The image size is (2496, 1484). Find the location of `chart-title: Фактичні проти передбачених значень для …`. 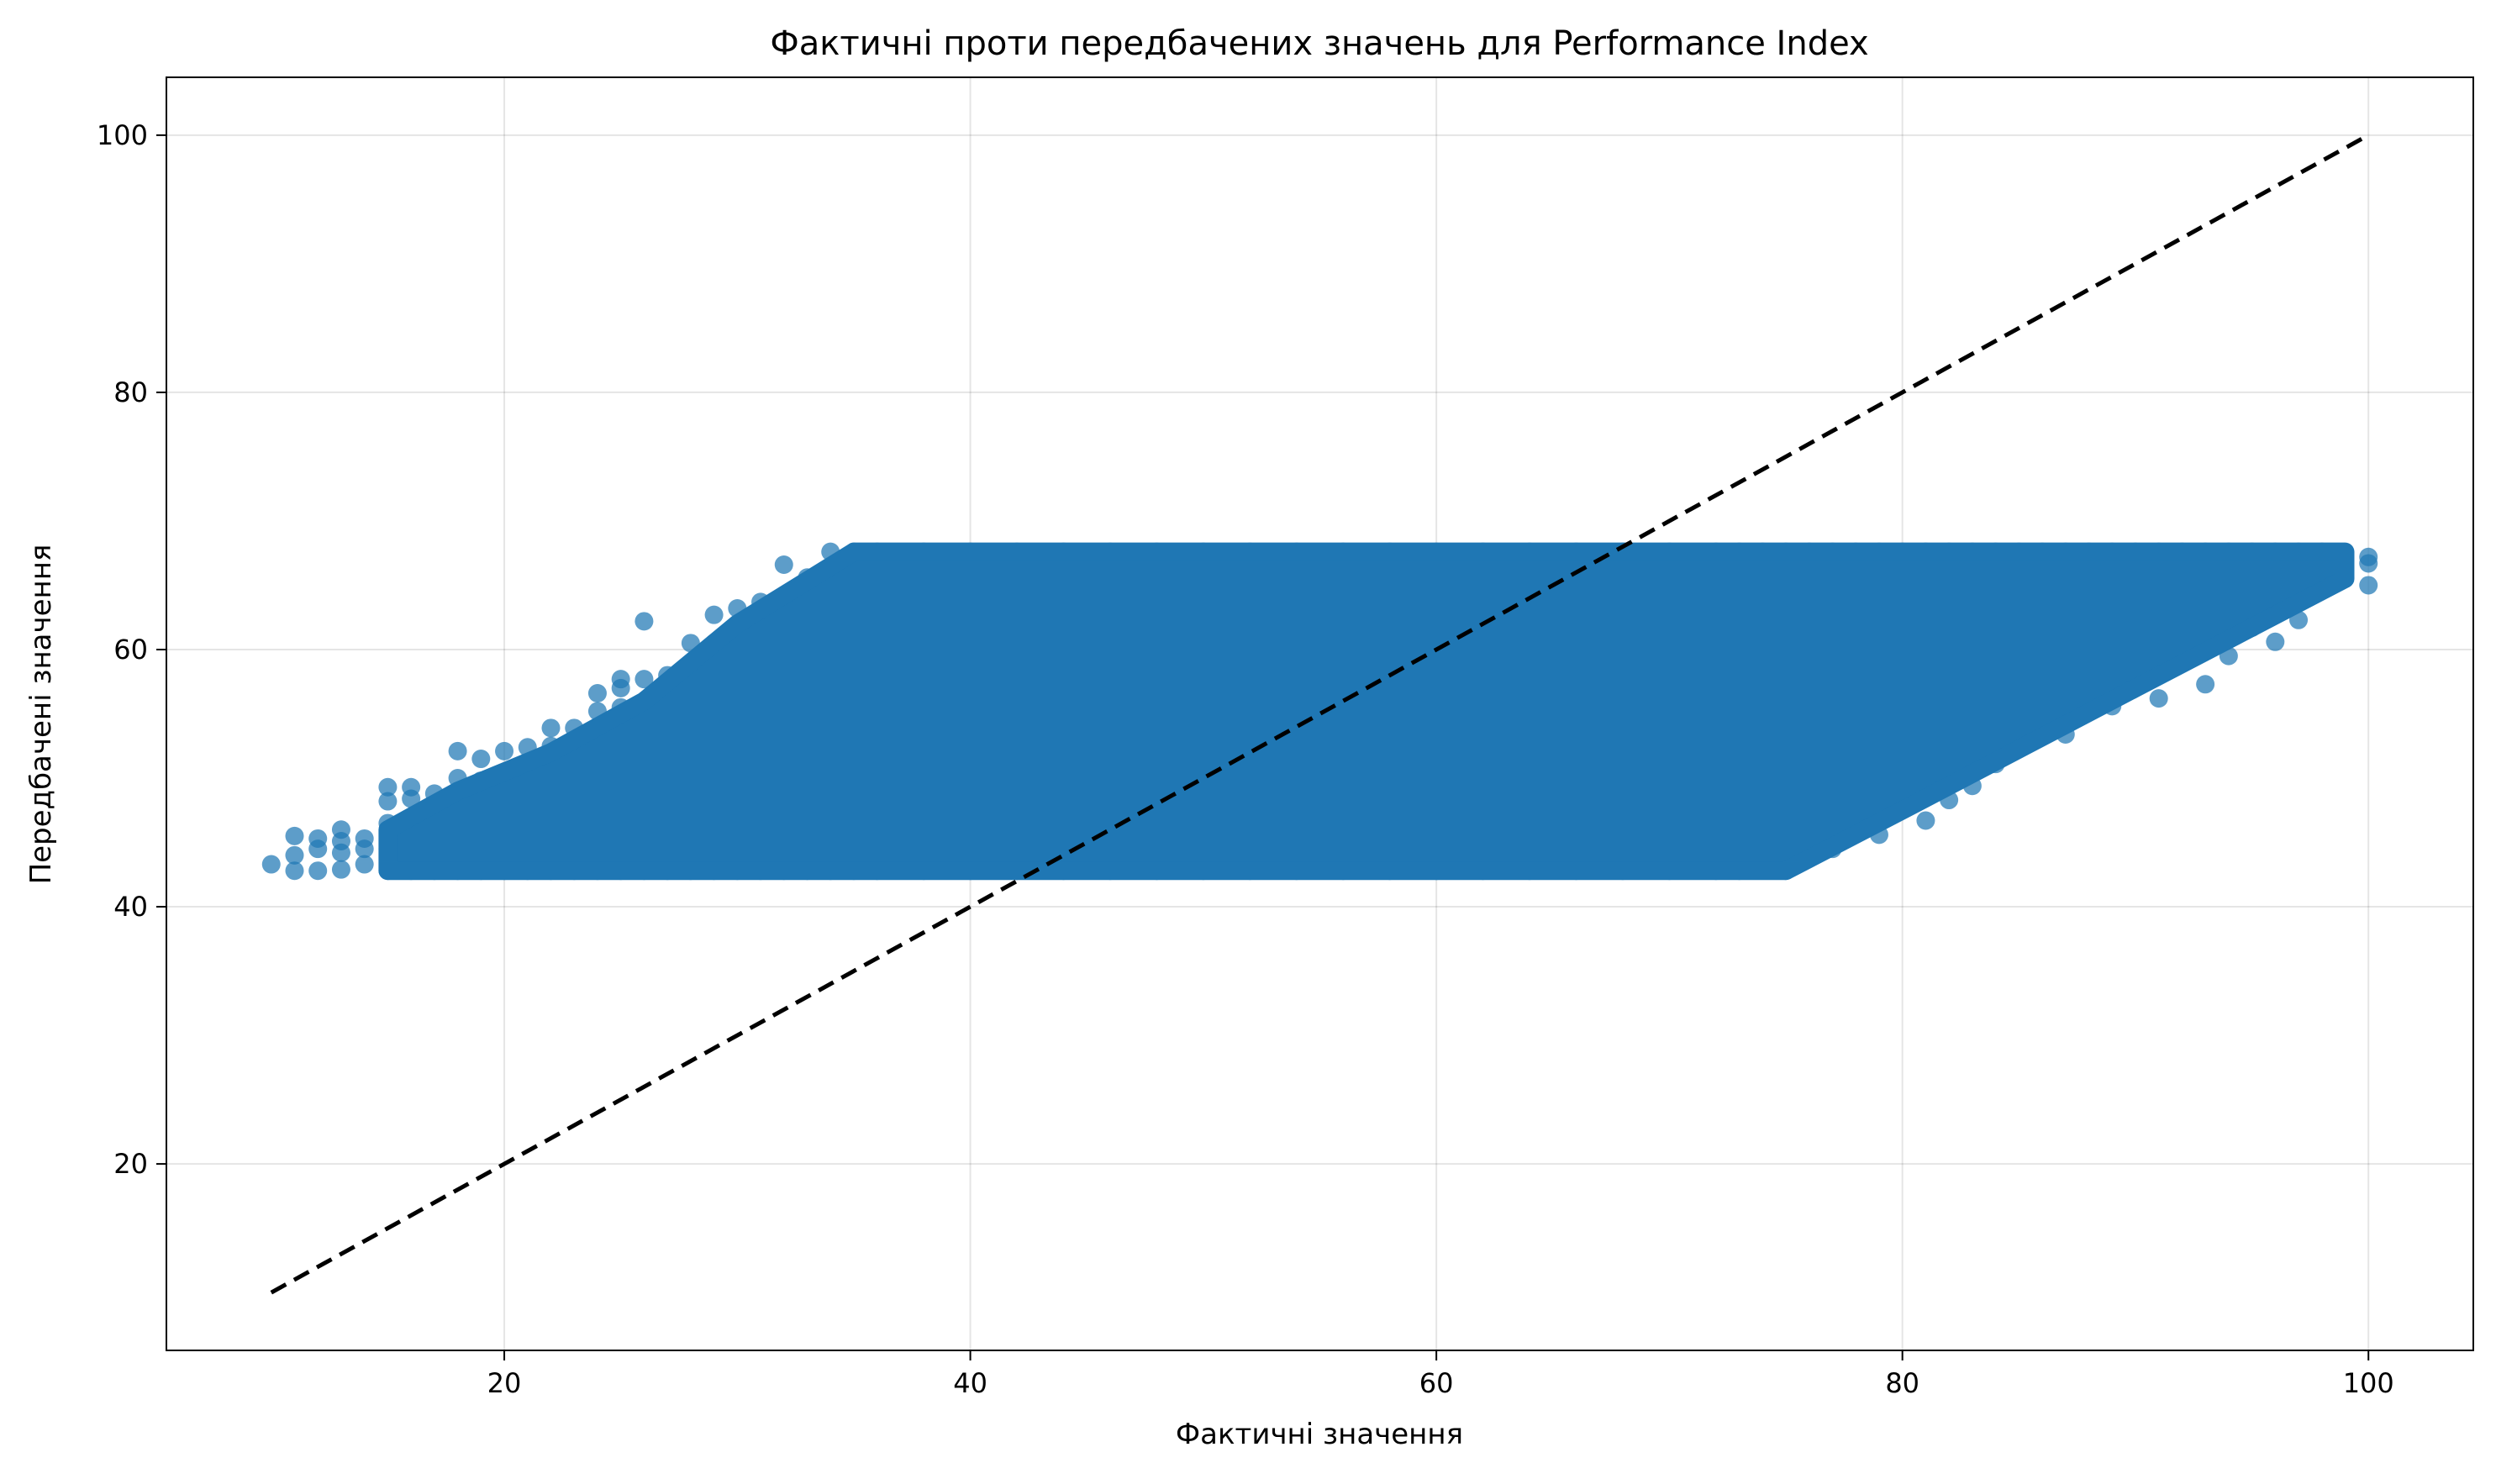

chart-title: Фактичні проти передбачених значень для … is located at coordinates (1319, 44).